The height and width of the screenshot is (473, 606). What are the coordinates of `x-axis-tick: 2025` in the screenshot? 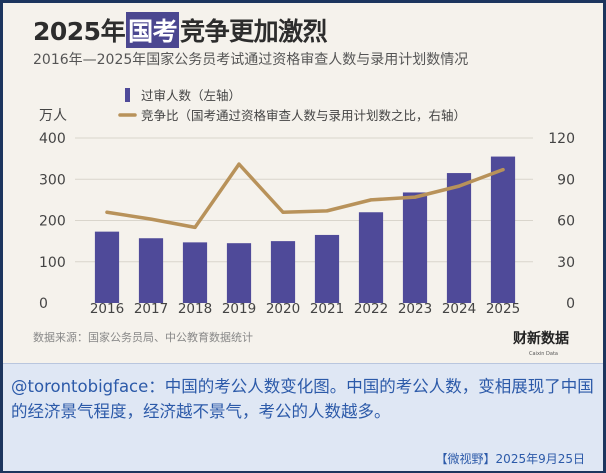 It's located at (503, 309).